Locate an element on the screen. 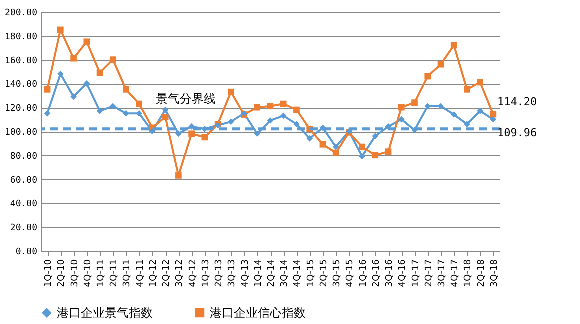 The image size is (580, 324). x-tick-label: 2Q-10 is located at coordinates (62, 273).